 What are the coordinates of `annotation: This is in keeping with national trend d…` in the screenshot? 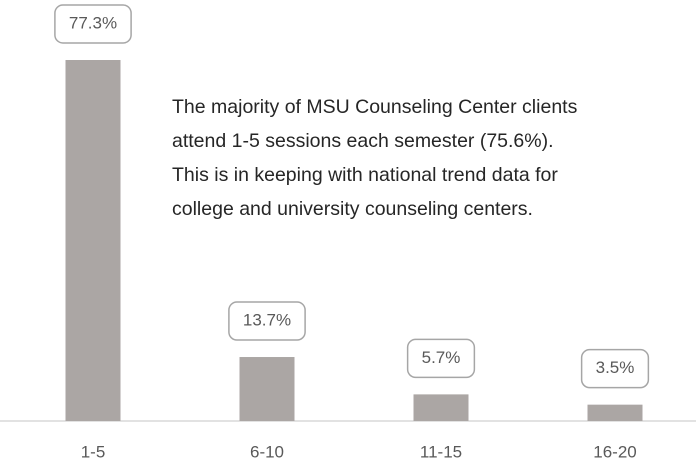 It's located at (365, 175).